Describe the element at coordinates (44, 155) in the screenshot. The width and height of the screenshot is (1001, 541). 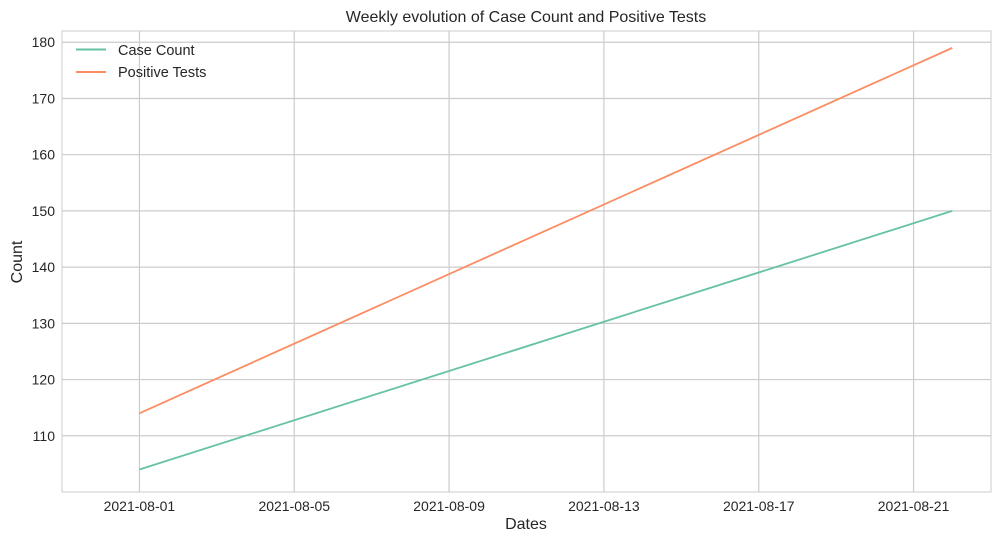
I see `y-tick-label: 160` at that location.